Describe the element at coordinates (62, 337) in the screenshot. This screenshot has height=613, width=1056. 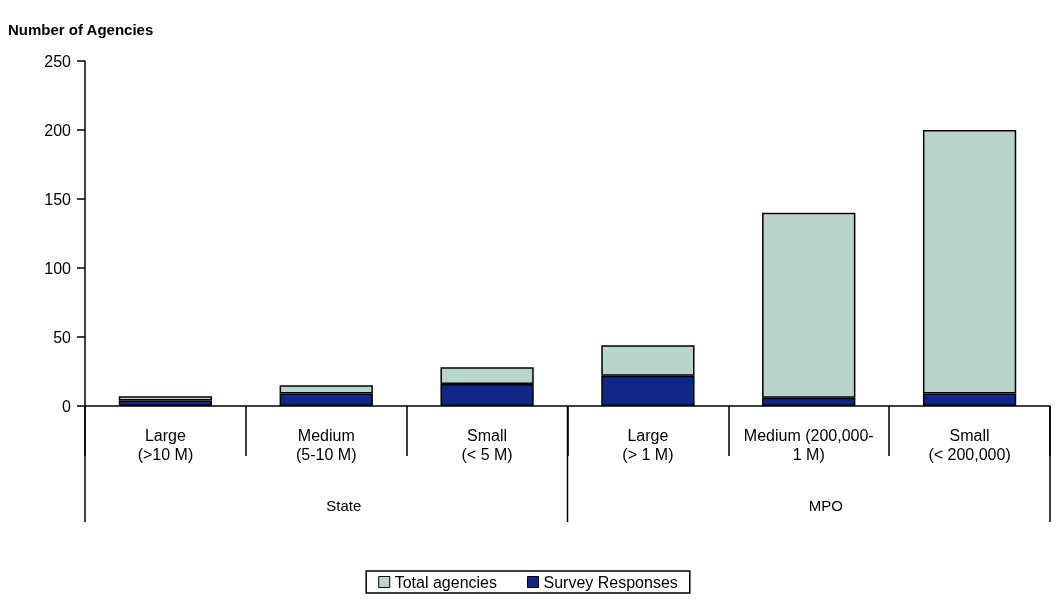
I see `y-tick-label: 50` at that location.